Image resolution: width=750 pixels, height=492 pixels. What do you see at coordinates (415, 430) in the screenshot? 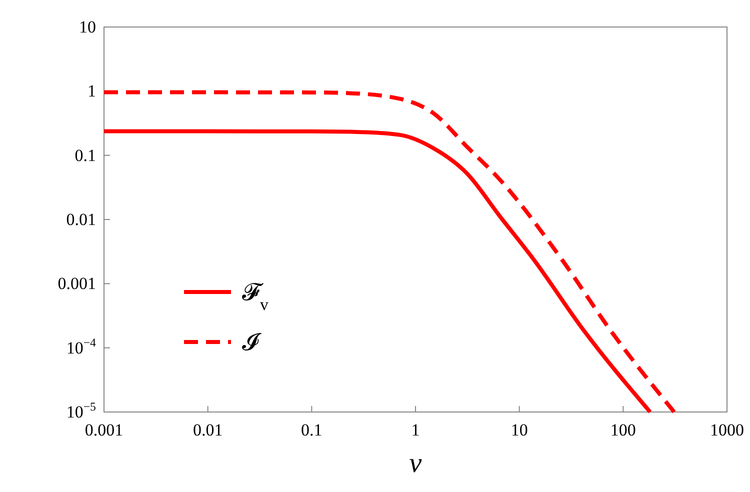
I see `x-tick-label: 1` at bounding box center [415, 430].